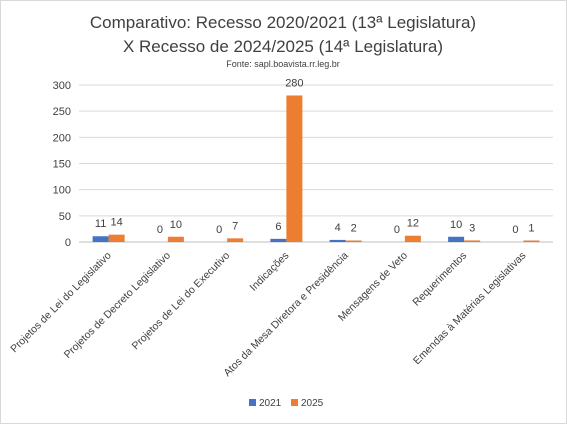 The image size is (567, 424). What do you see at coordinates (65, 217) in the screenshot?
I see `y-tick-label: 50` at bounding box center [65, 217].